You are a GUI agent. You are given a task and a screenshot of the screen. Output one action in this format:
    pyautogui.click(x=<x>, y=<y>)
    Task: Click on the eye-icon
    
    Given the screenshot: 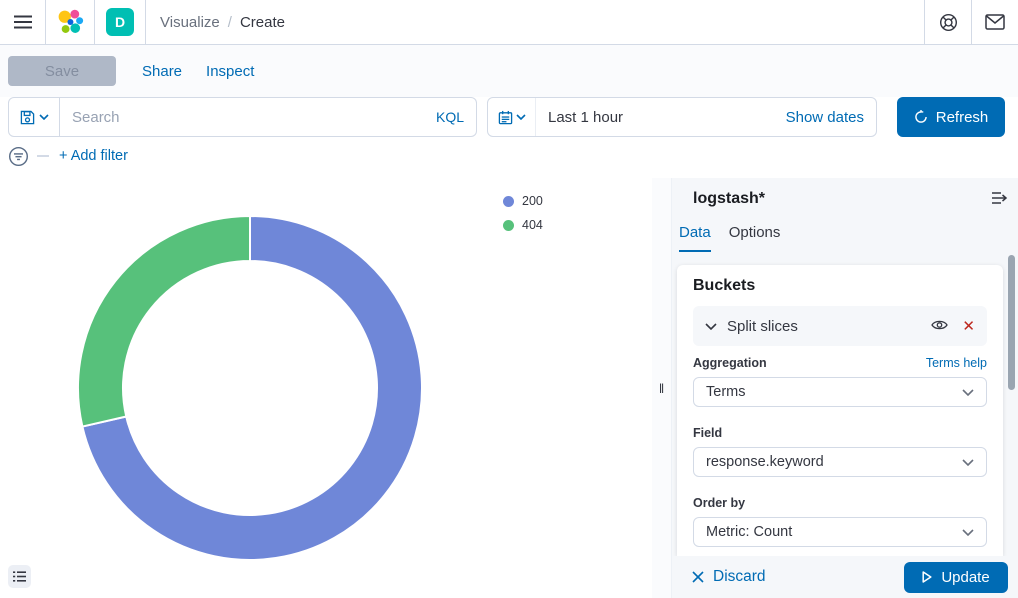 What is the action you would take?
    pyautogui.click(x=940, y=325)
    